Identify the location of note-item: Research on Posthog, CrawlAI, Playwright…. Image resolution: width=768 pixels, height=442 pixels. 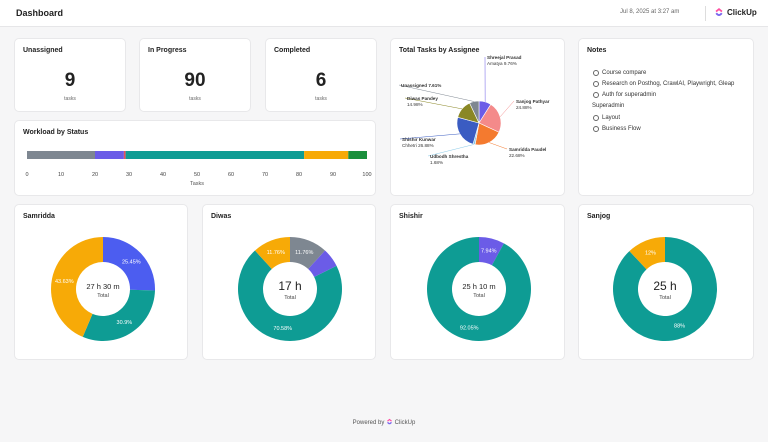
(669, 84).